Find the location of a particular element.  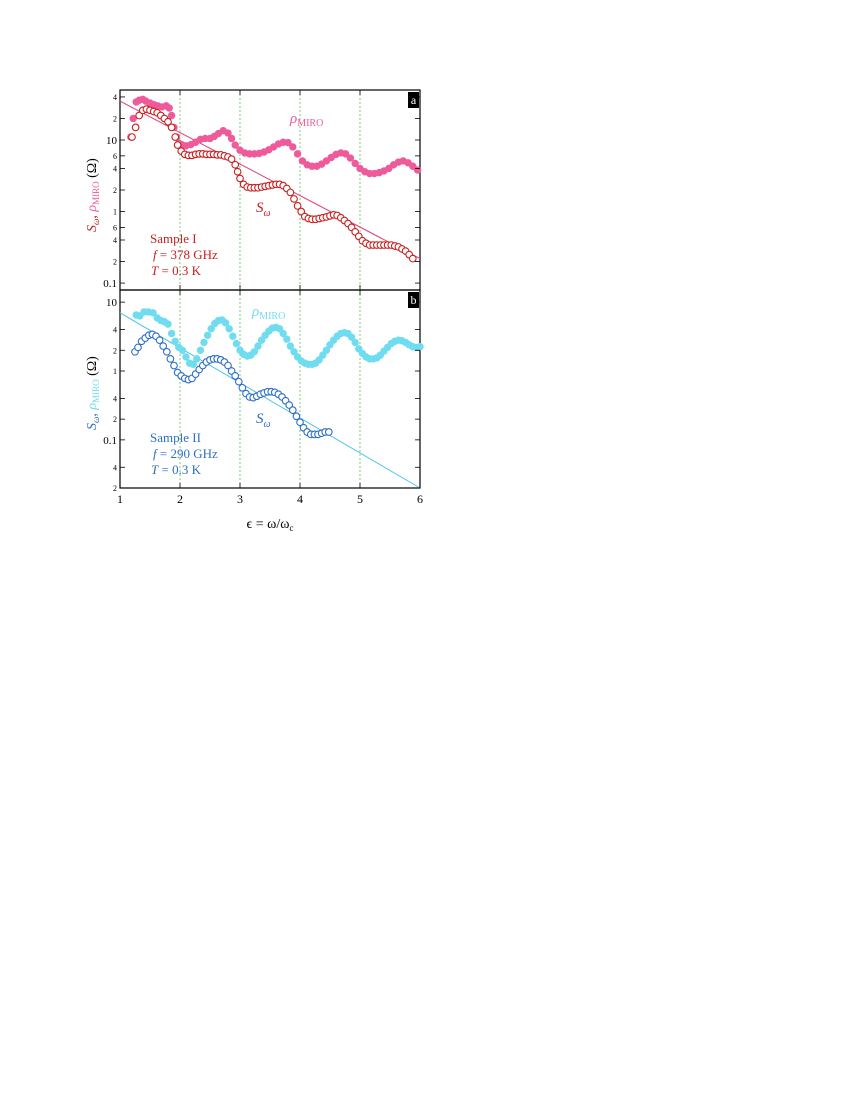

panel-a-gridlines is located at coordinates (270, 190).